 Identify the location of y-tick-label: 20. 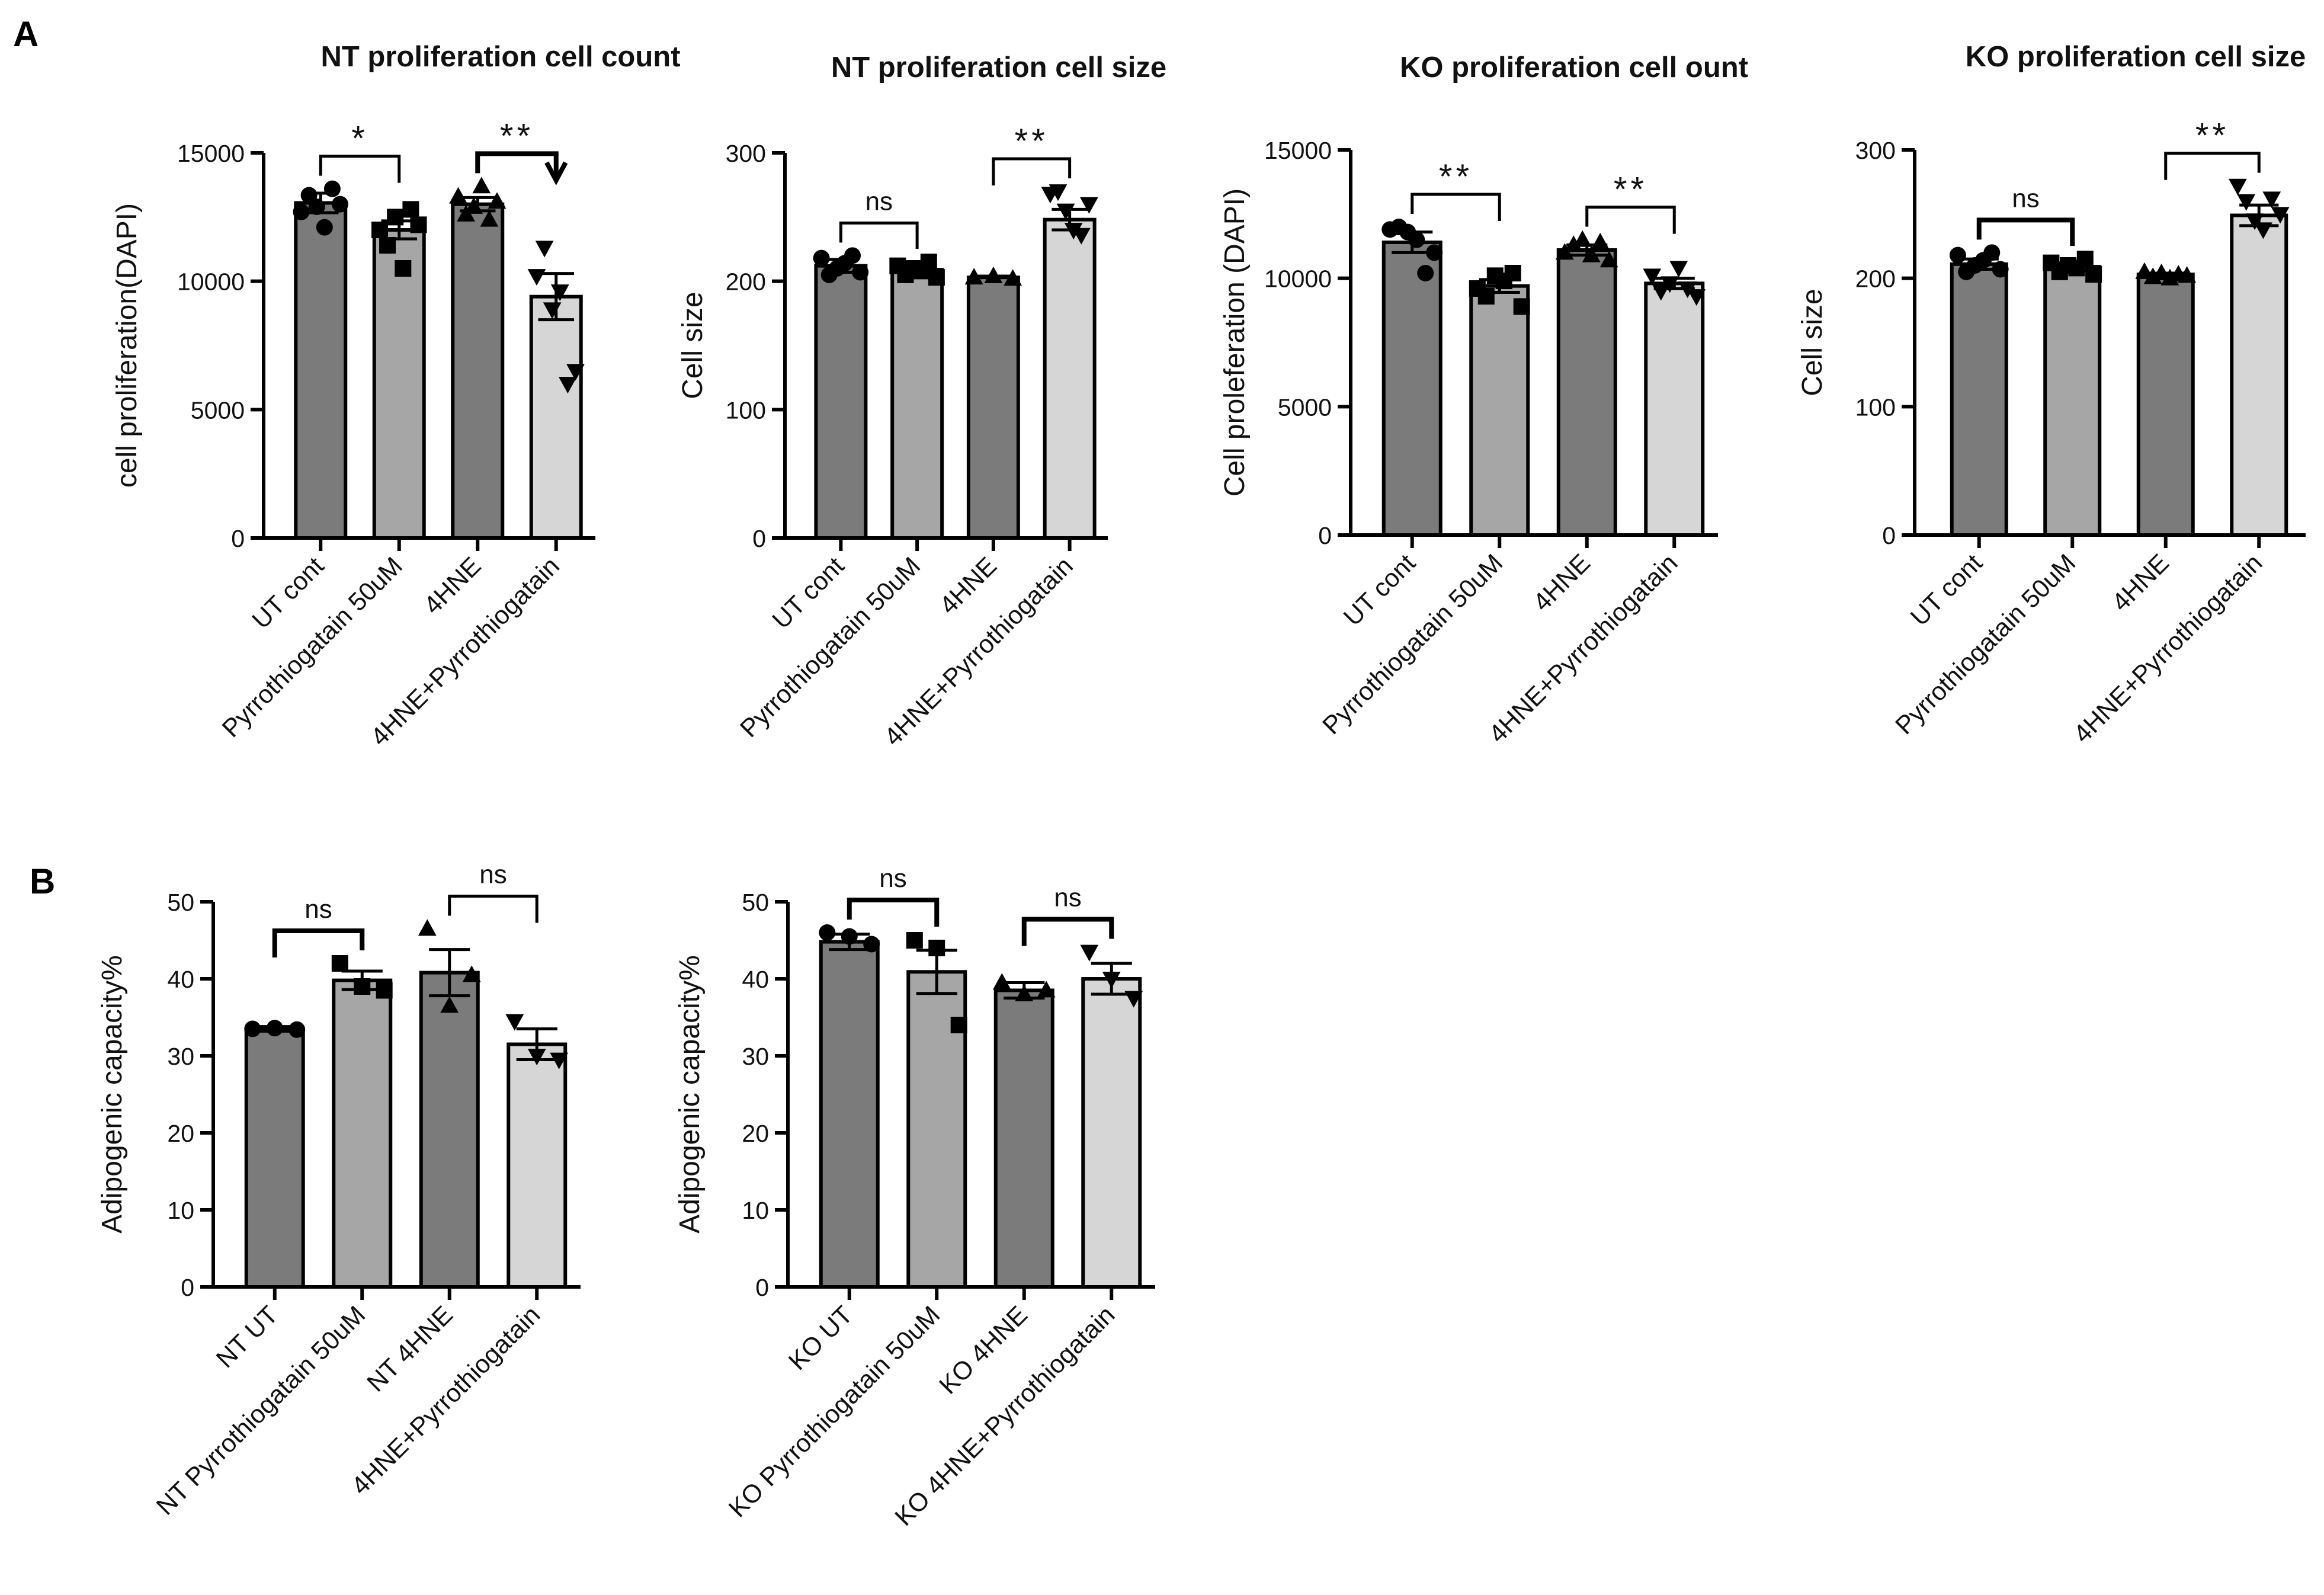
(755, 1133).